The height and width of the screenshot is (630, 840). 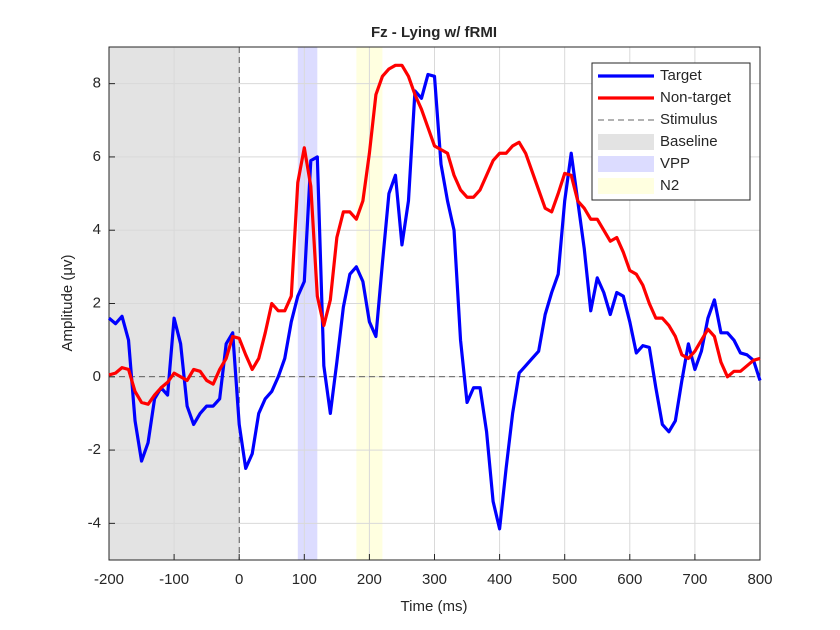 What do you see at coordinates (694, 579) in the screenshot?
I see `x-tick-label: 700` at bounding box center [694, 579].